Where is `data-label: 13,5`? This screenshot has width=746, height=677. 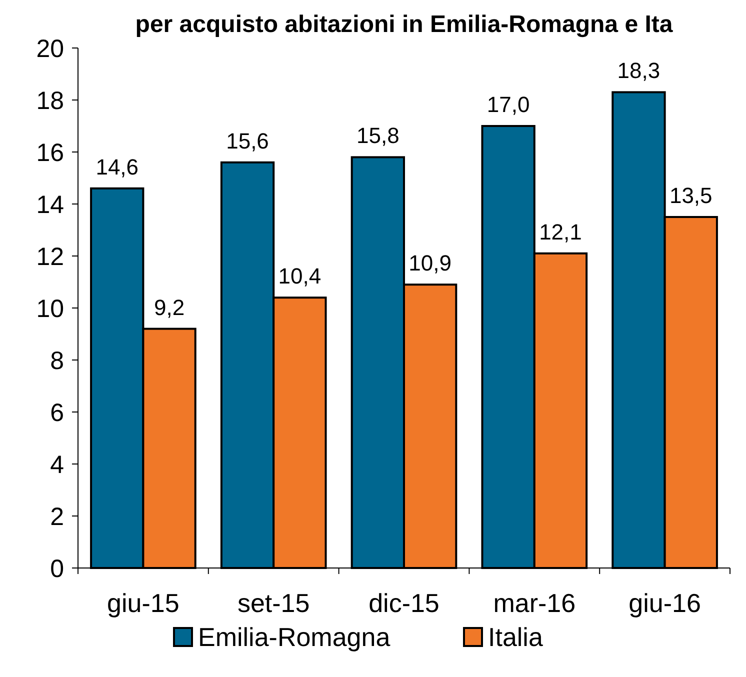 data-label: 13,5 is located at coordinates (690, 195).